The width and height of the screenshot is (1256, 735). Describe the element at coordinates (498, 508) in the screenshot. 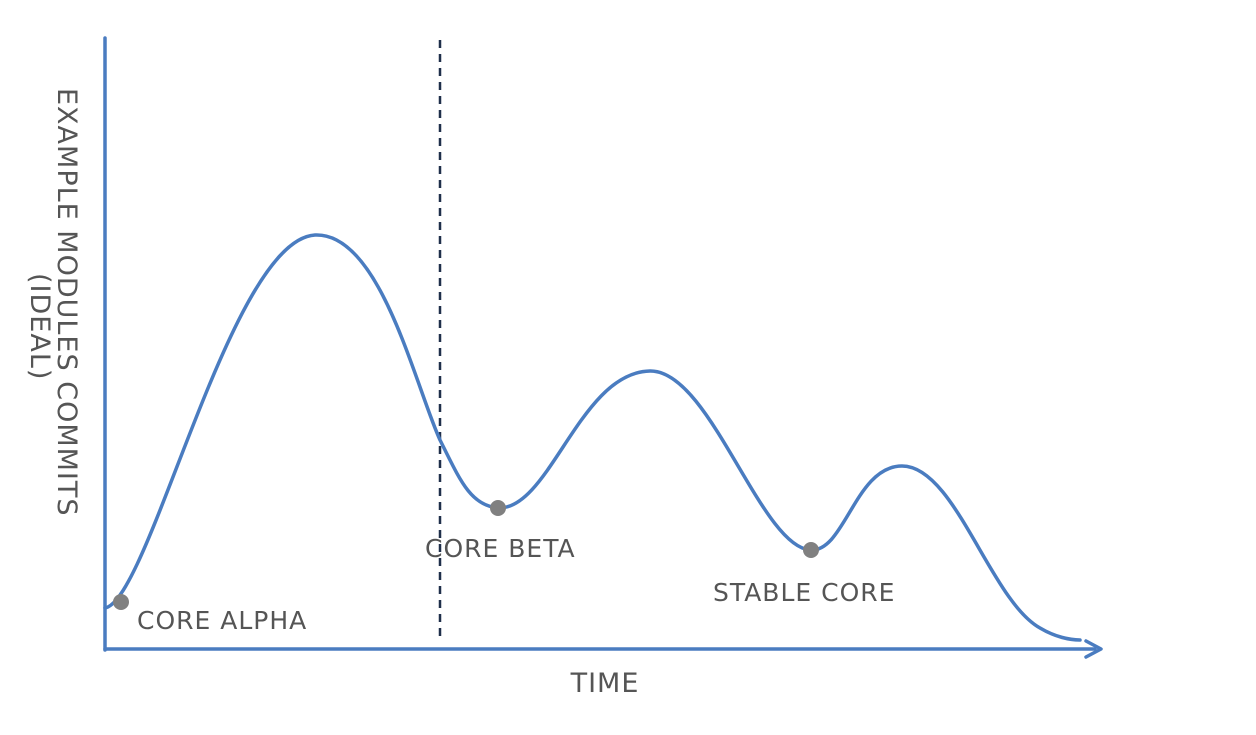

I see `marker-core-beta` at that location.